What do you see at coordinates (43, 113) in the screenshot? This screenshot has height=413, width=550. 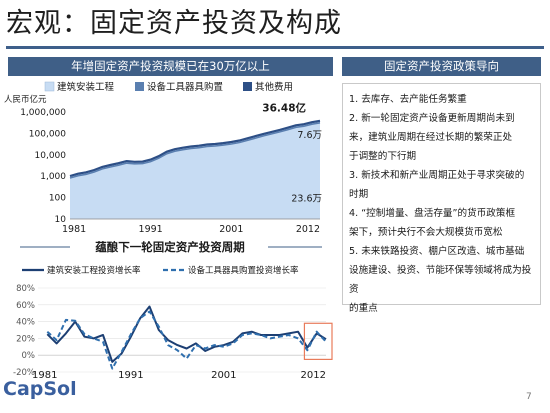 I see `area-y-tick-label: 1,000,000` at bounding box center [43, 113].